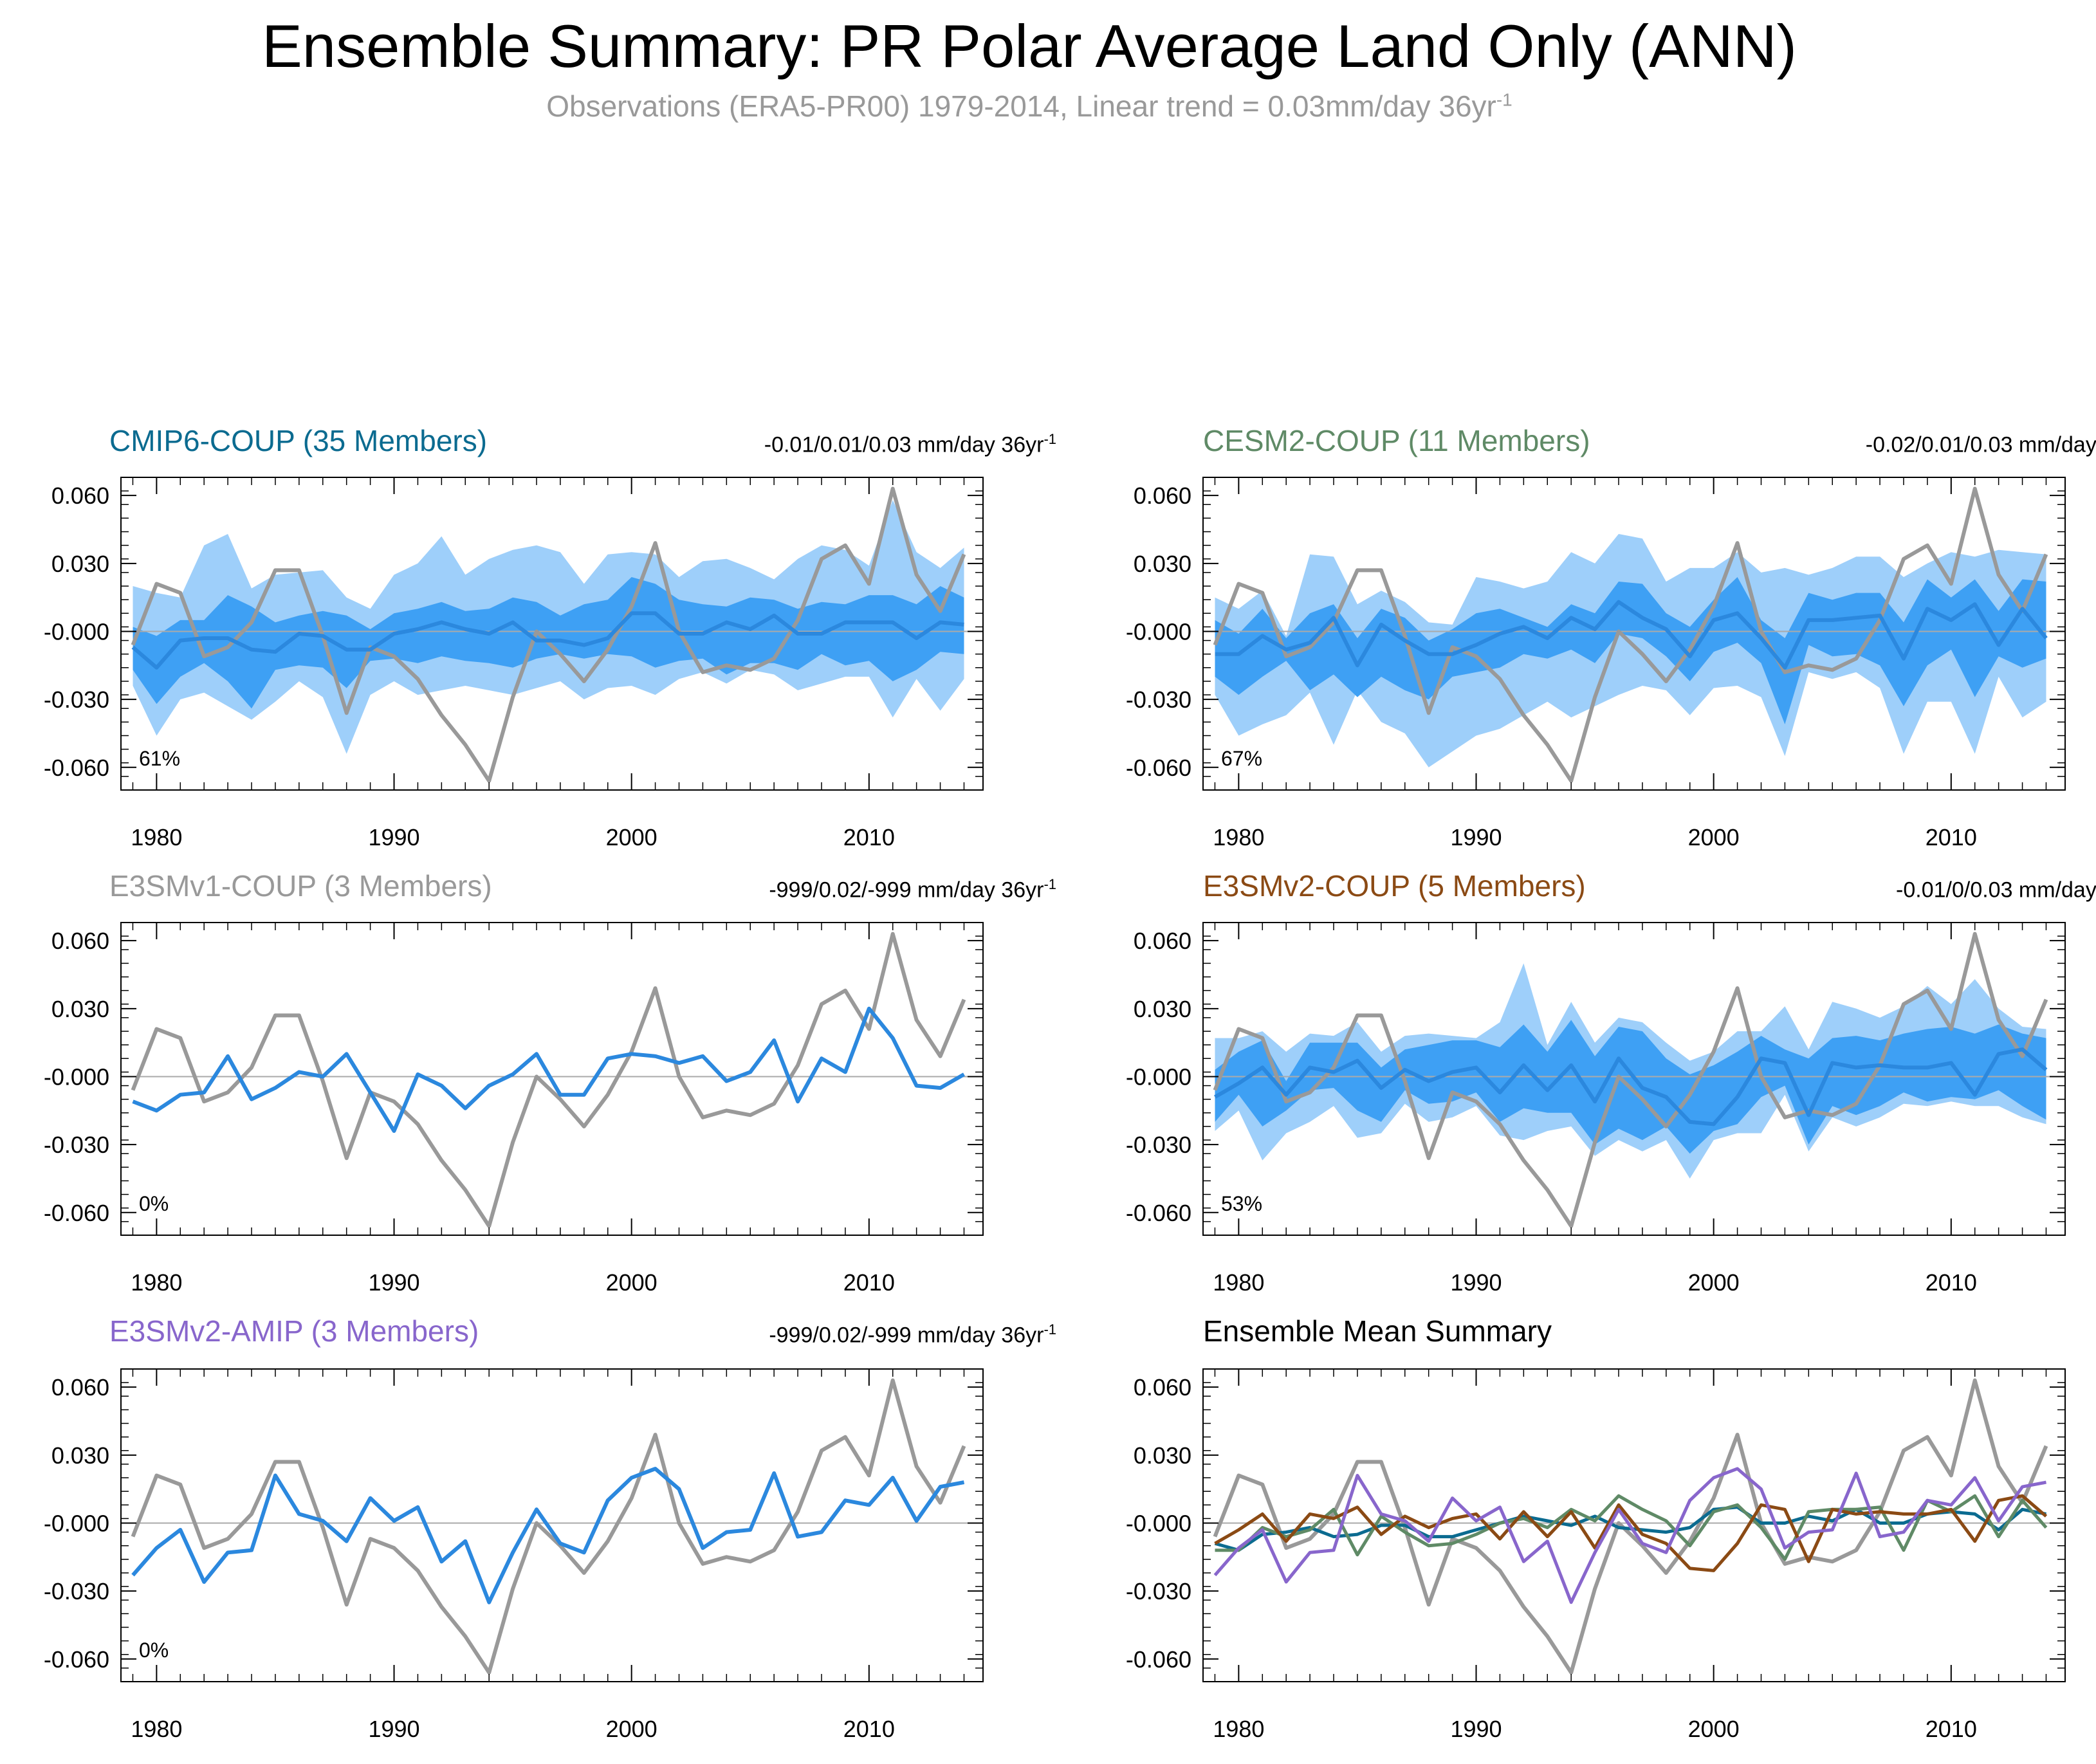 The width and height of the screenshot is (2096, 1764). What do you see at coordinates (1504, 99) in the screenshot?
I see `subtitle-exponent: -1` at bounding box center [1504, 99].